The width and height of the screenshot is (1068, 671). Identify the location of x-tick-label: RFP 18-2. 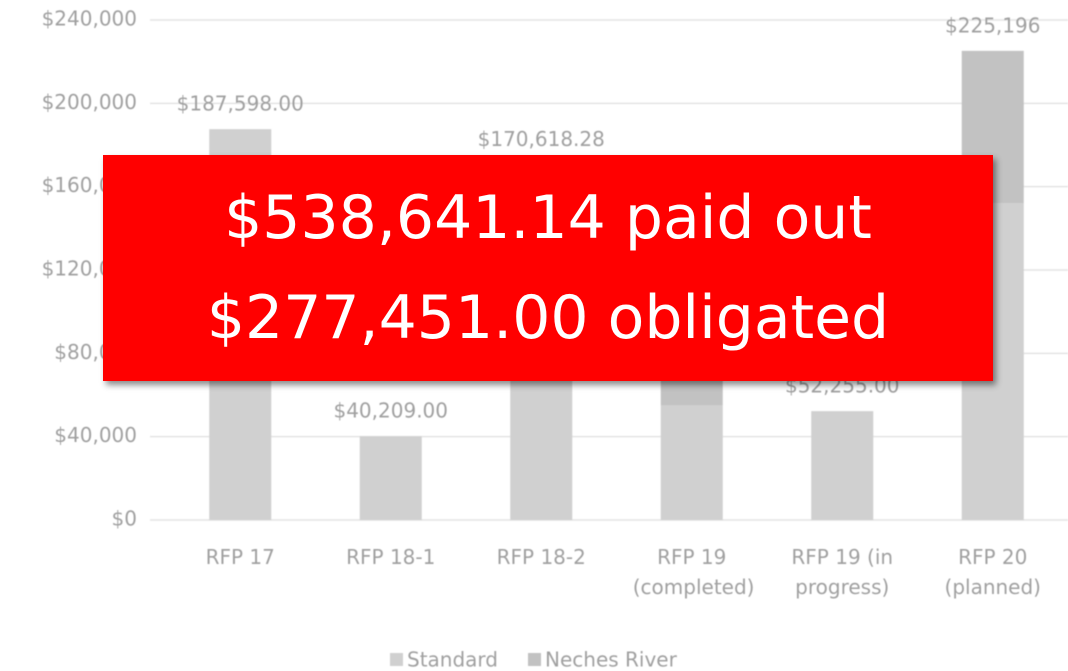
(541, 557).